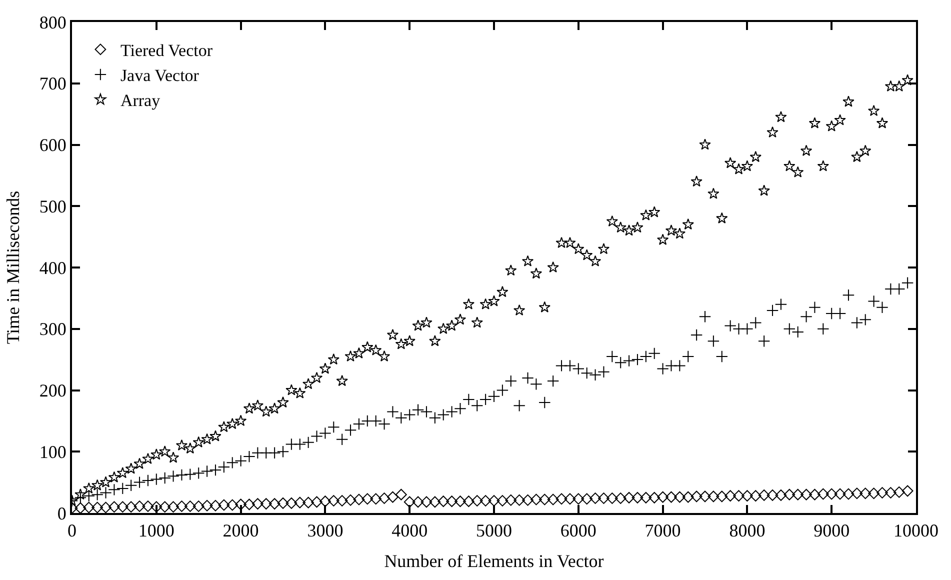 The width and height of the screenshot is (951, 580). Describe the element at coordinates (916, 530) in the screenshot. I see `x-tick-label: 10000` at that location.